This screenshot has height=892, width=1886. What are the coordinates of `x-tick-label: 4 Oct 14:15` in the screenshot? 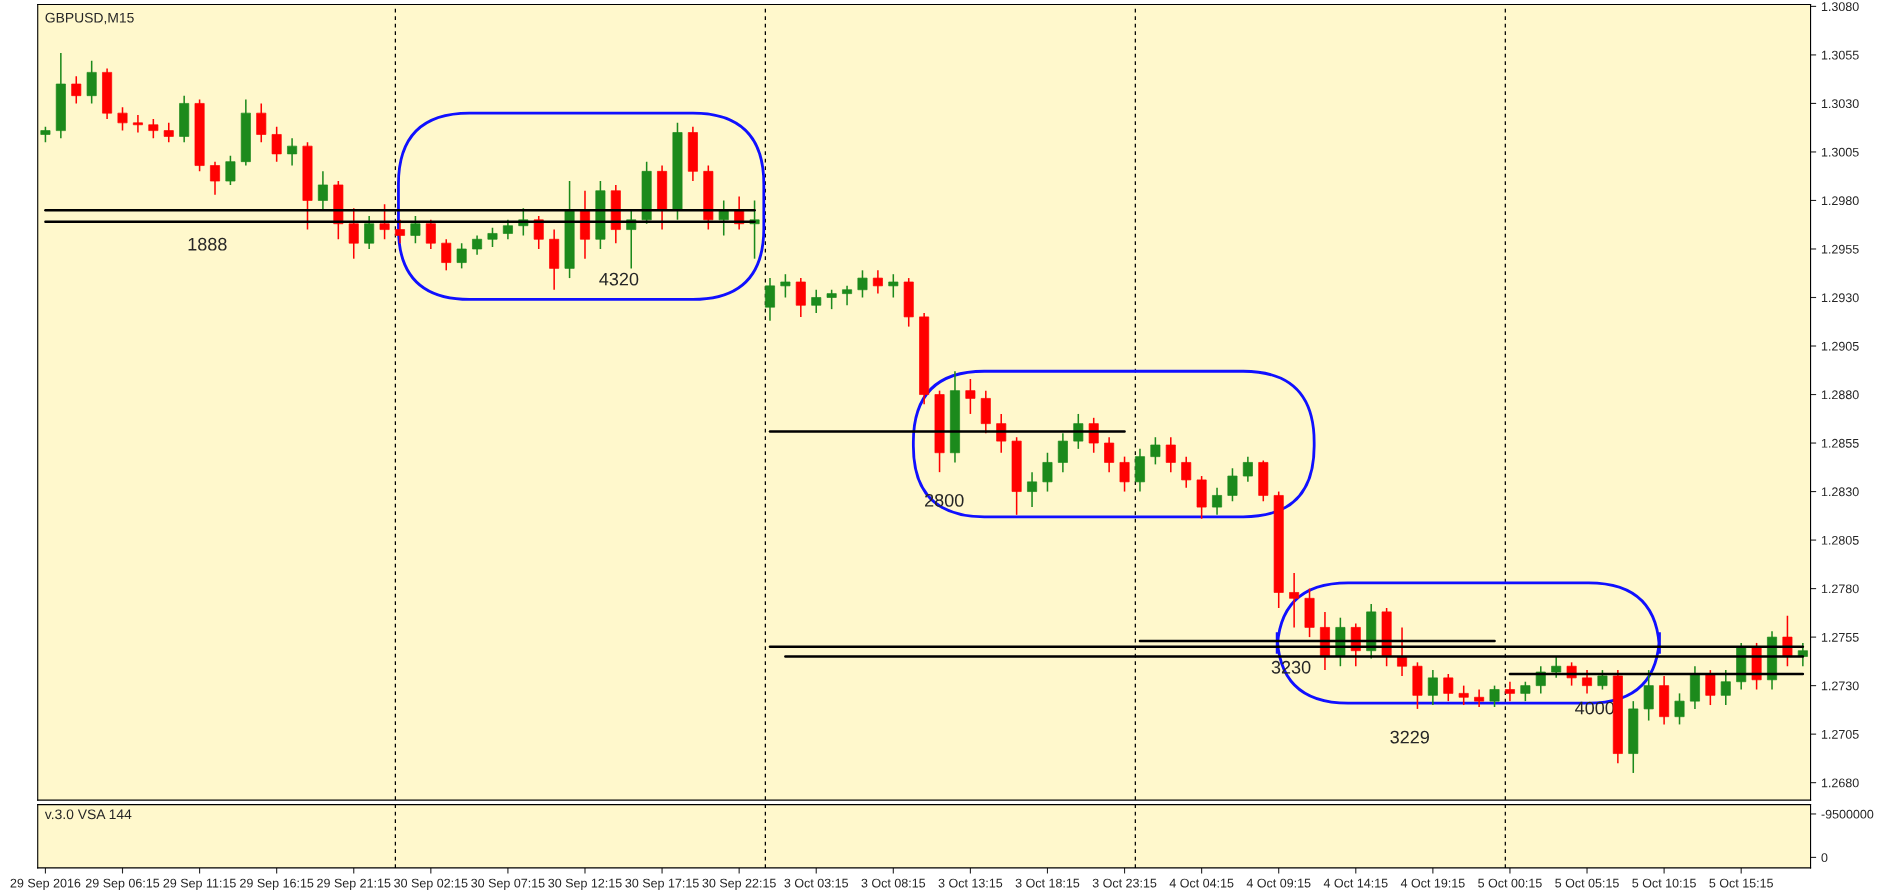 It's located at (1355, 883).